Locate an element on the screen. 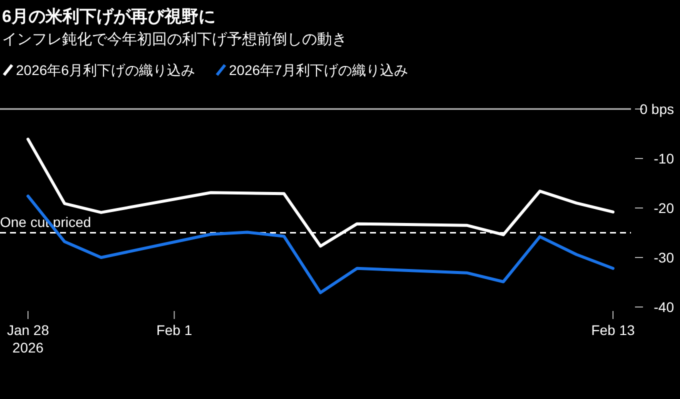 The image size is (680, 399). legend-label: 2026年6月利下げの織り込み is located at coordinates (105, 70).